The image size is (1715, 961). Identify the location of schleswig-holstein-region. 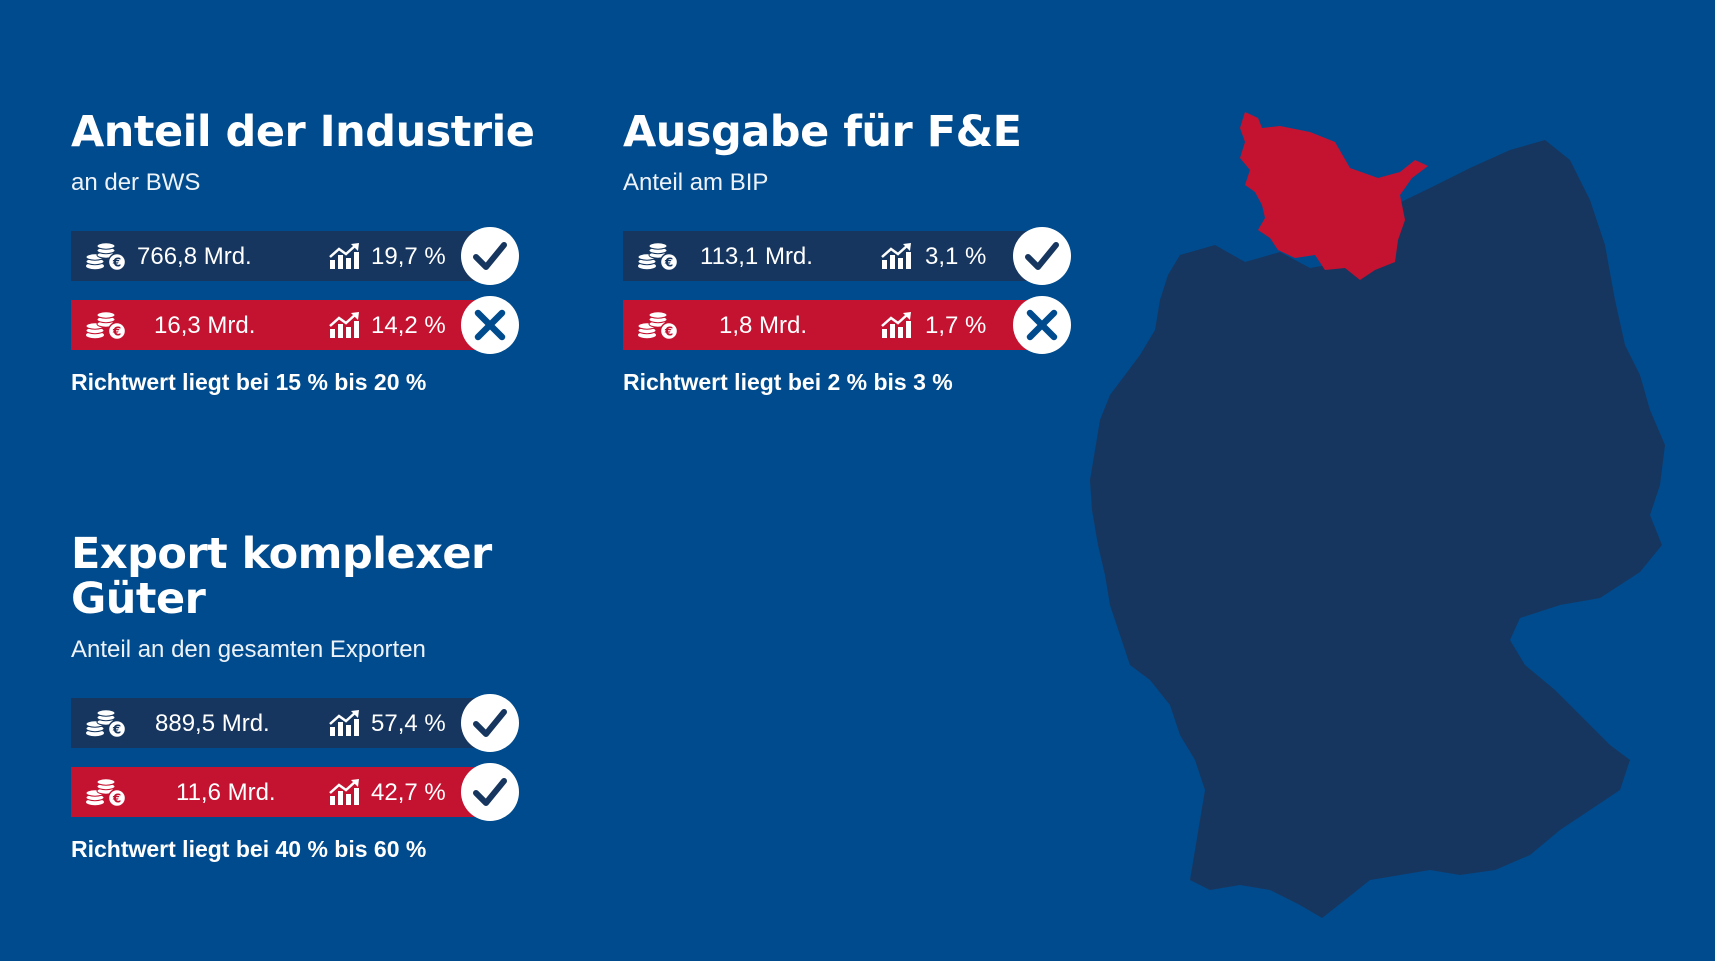
(1334, 196).